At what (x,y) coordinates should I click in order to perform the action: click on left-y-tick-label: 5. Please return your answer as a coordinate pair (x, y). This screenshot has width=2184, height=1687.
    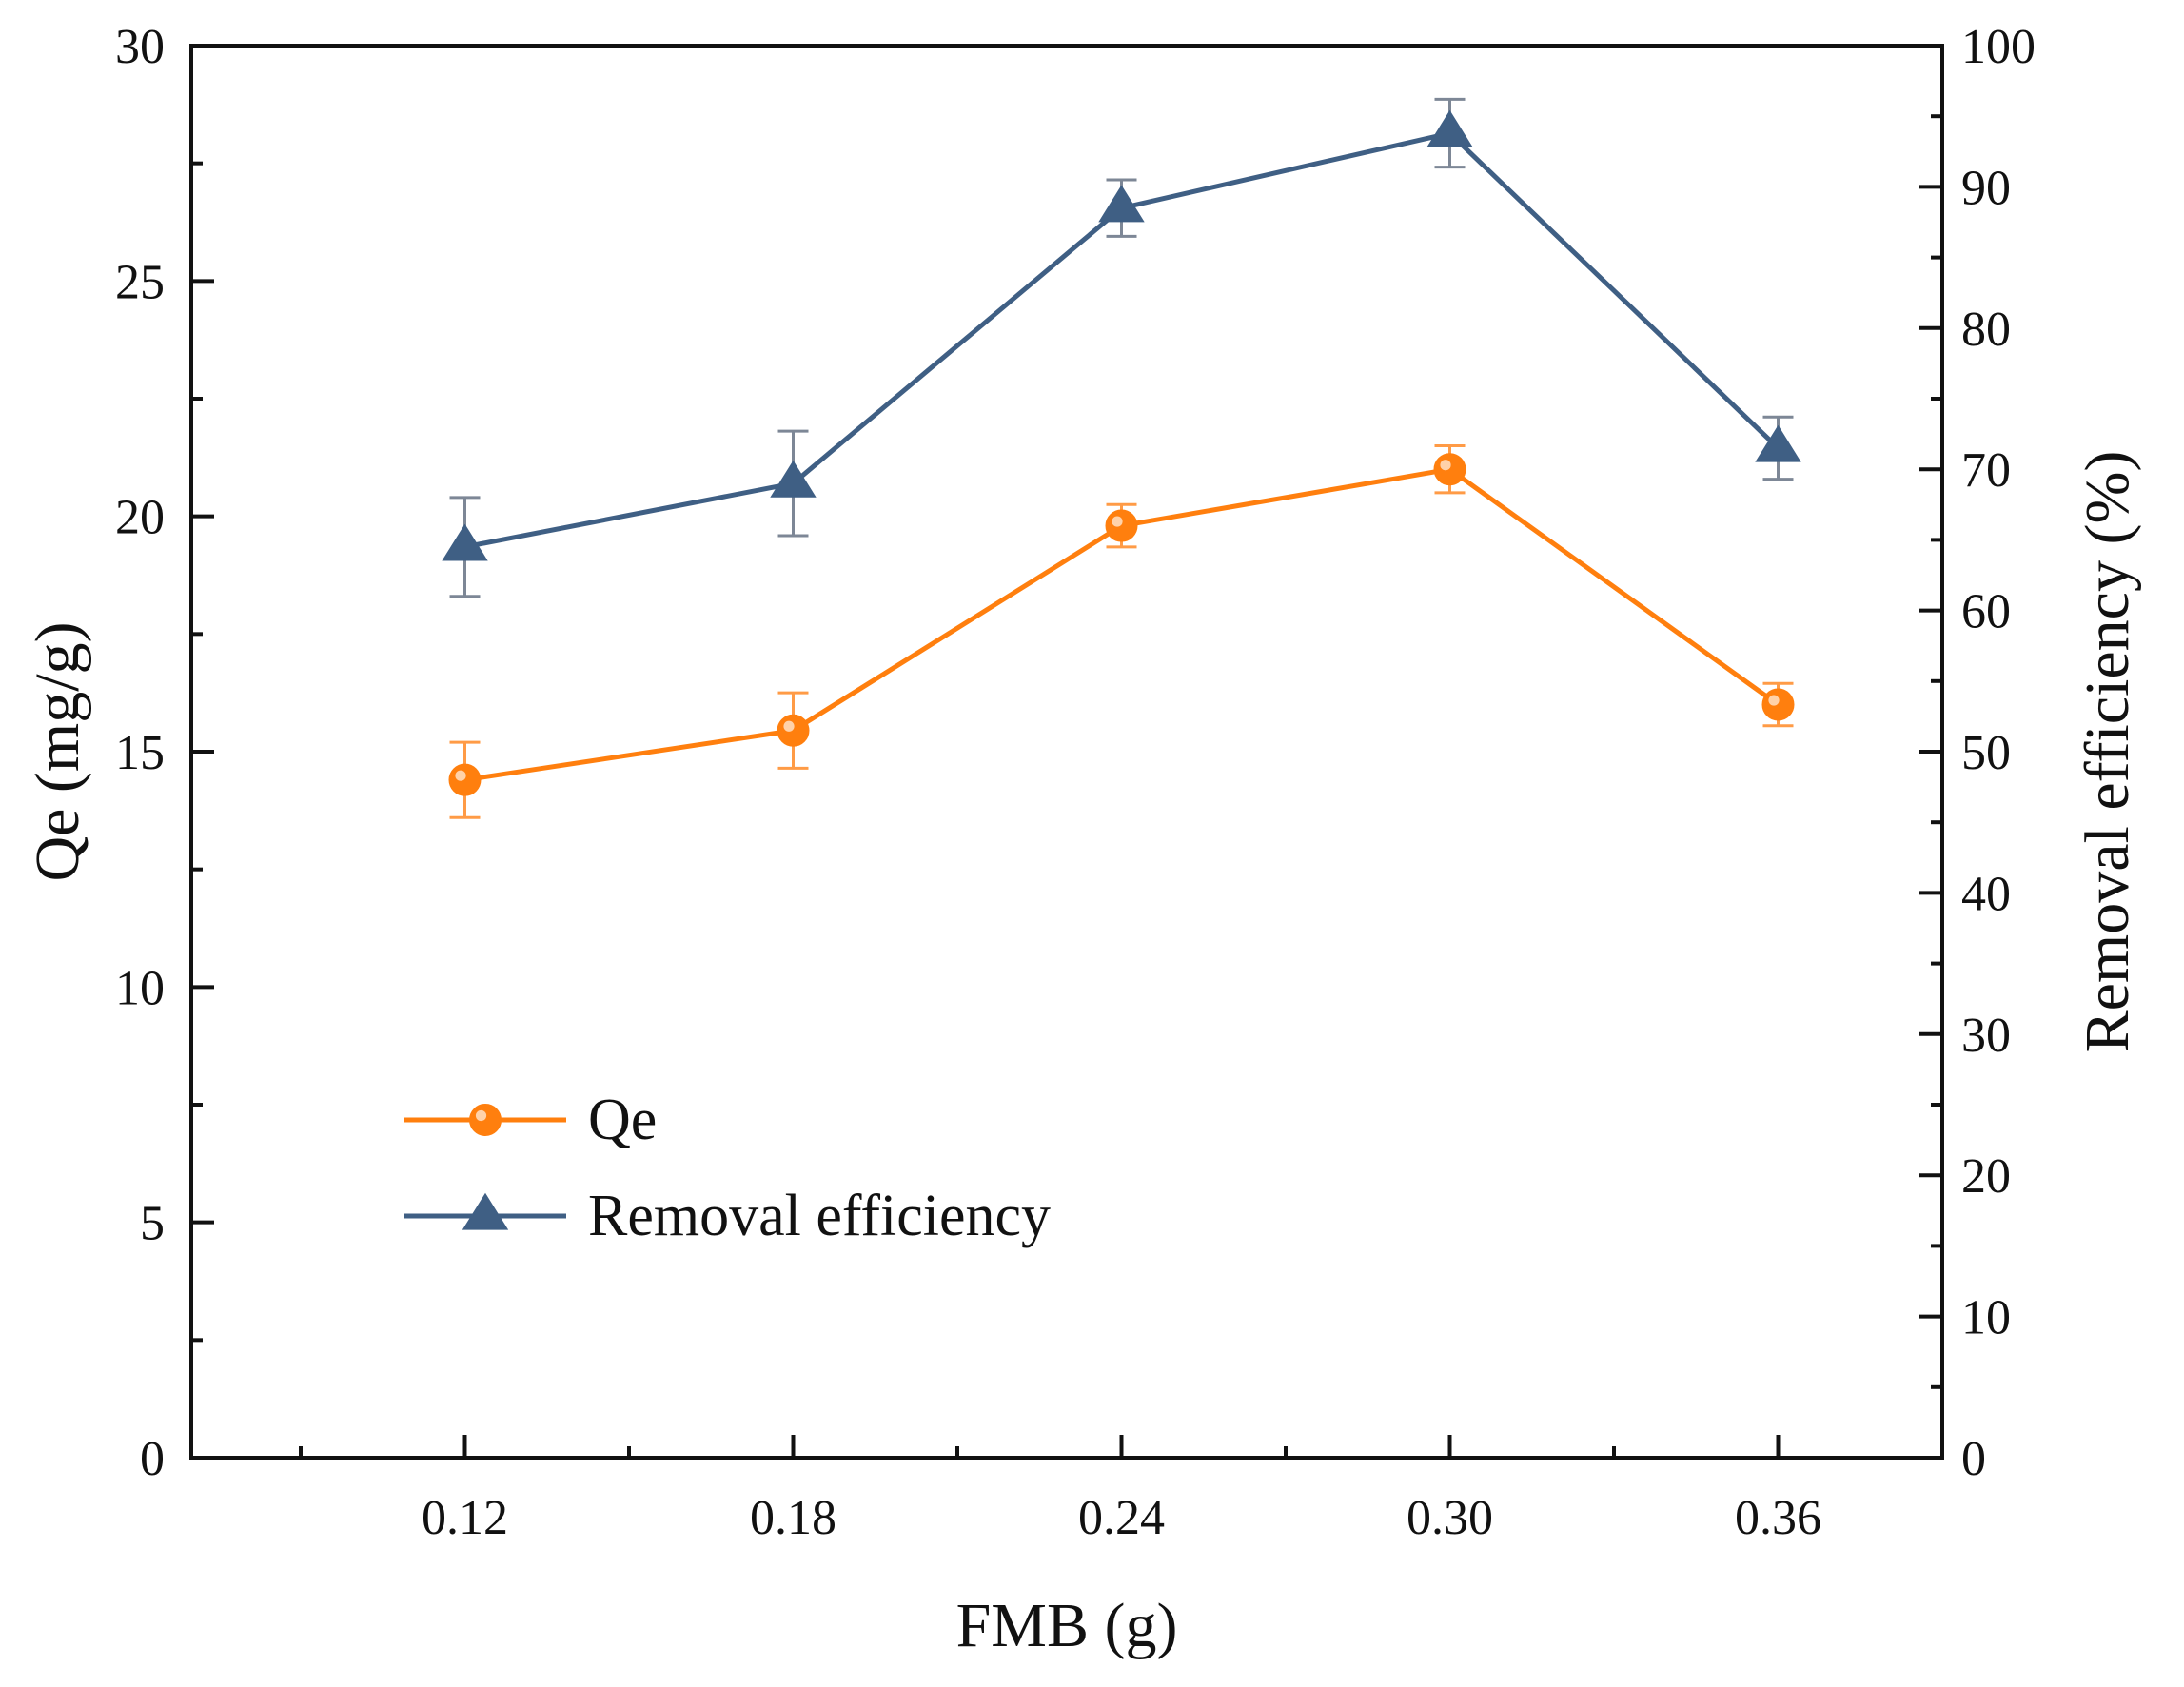
    Looking at the image, I should click on (152, 1224).